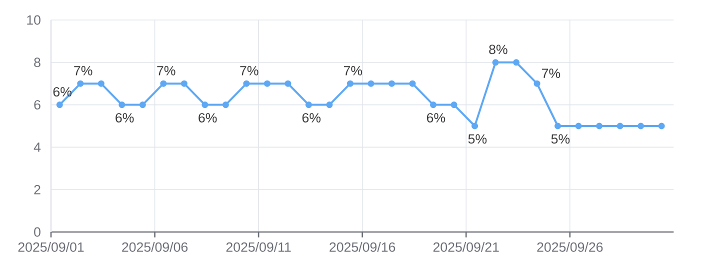 This screenshot has width=703, height=276. What do you see at coordinates (33, 20) in the screenshot?
I see `y-tick-label: 10` at bounding box center [33, 20].